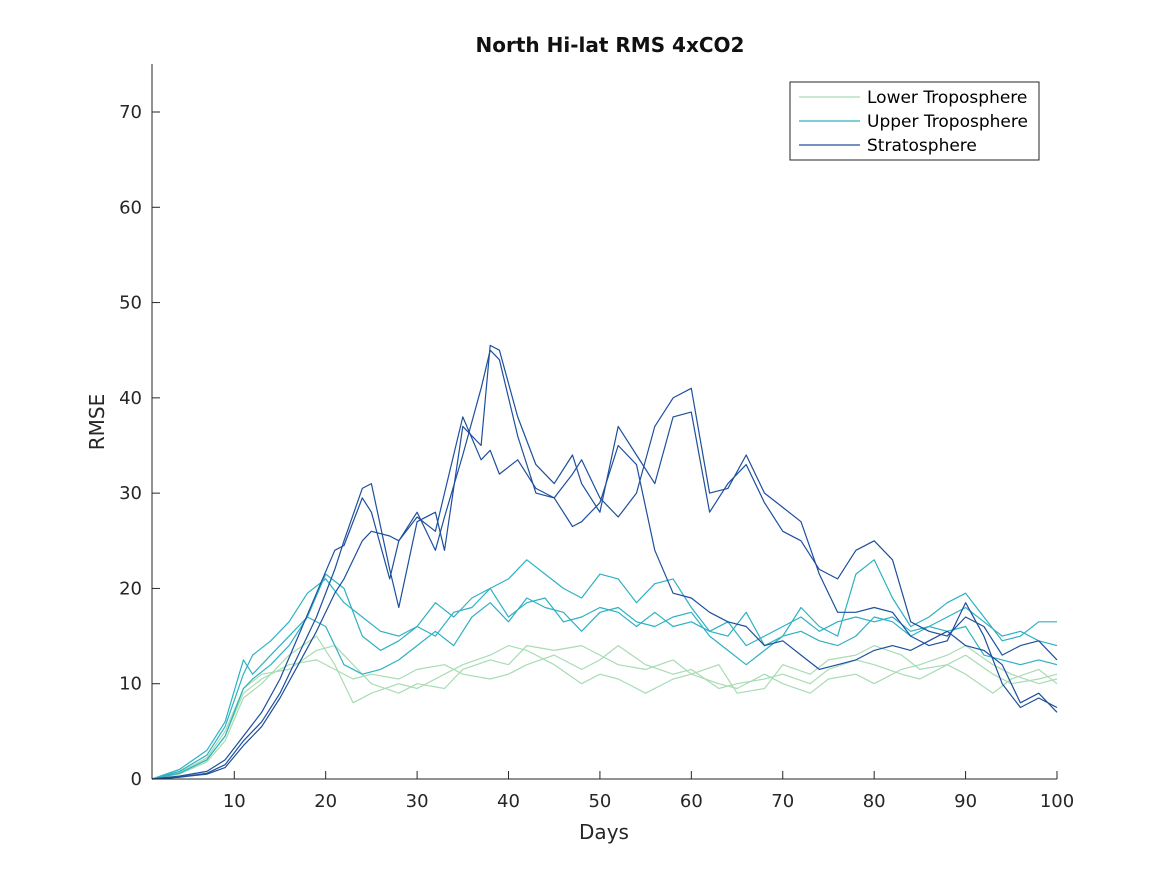 The image size is (1167, 875). I want to click on y-tick-label: 10, so click(130, 684).